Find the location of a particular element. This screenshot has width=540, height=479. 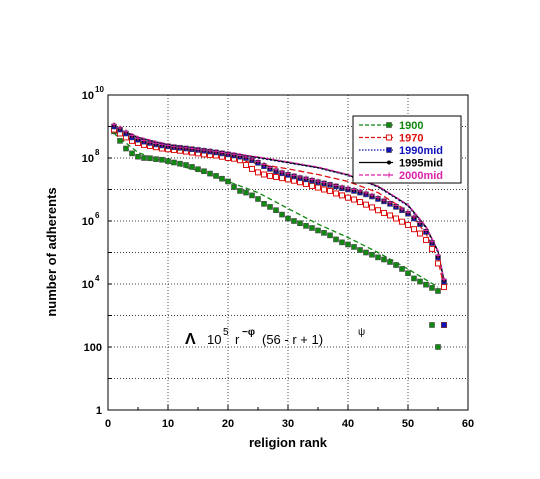

legend-marker-2000mid is located at coordinates (389, 175).